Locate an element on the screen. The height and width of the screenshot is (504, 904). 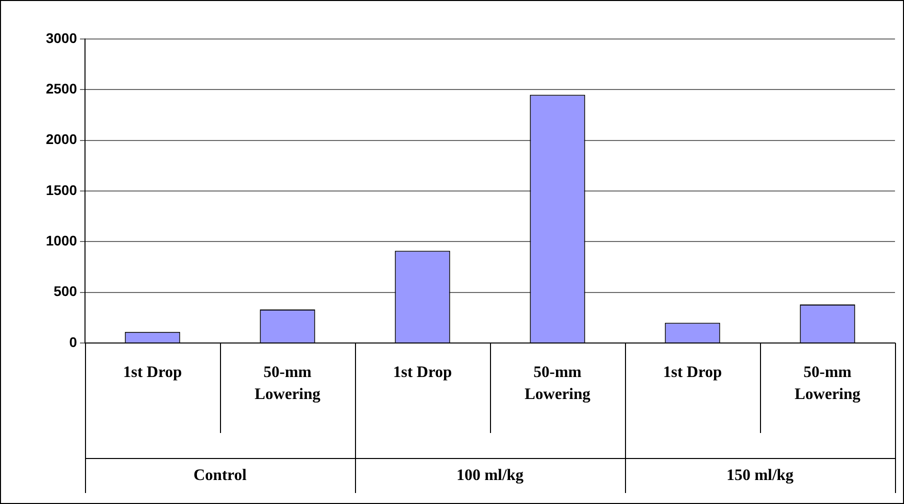
text: 100 ml/kg is located at coordinates (490, 475).